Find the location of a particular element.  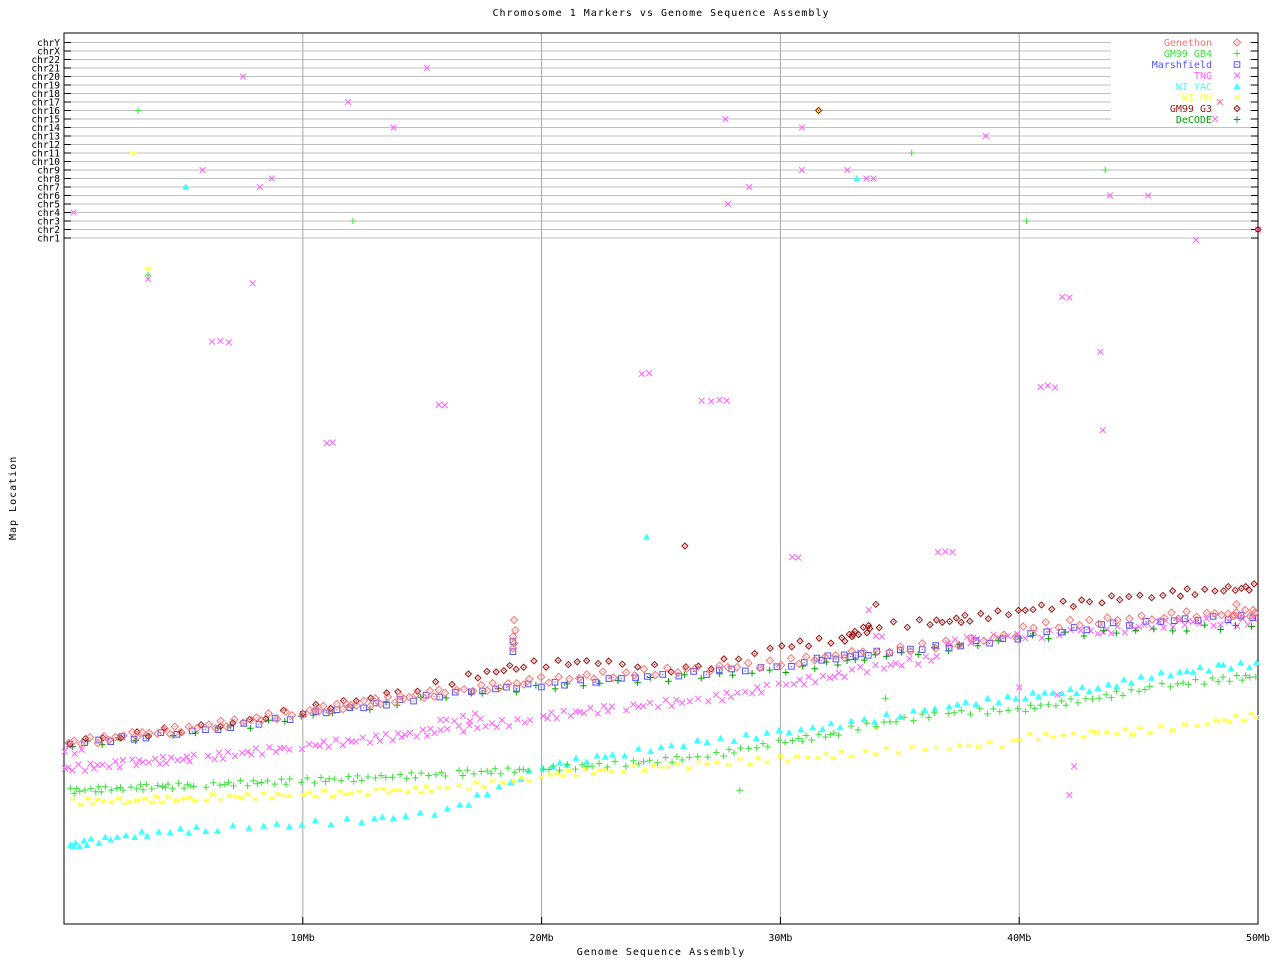

chromosome-row-label: chr22 is located at coordinates (45, 60).